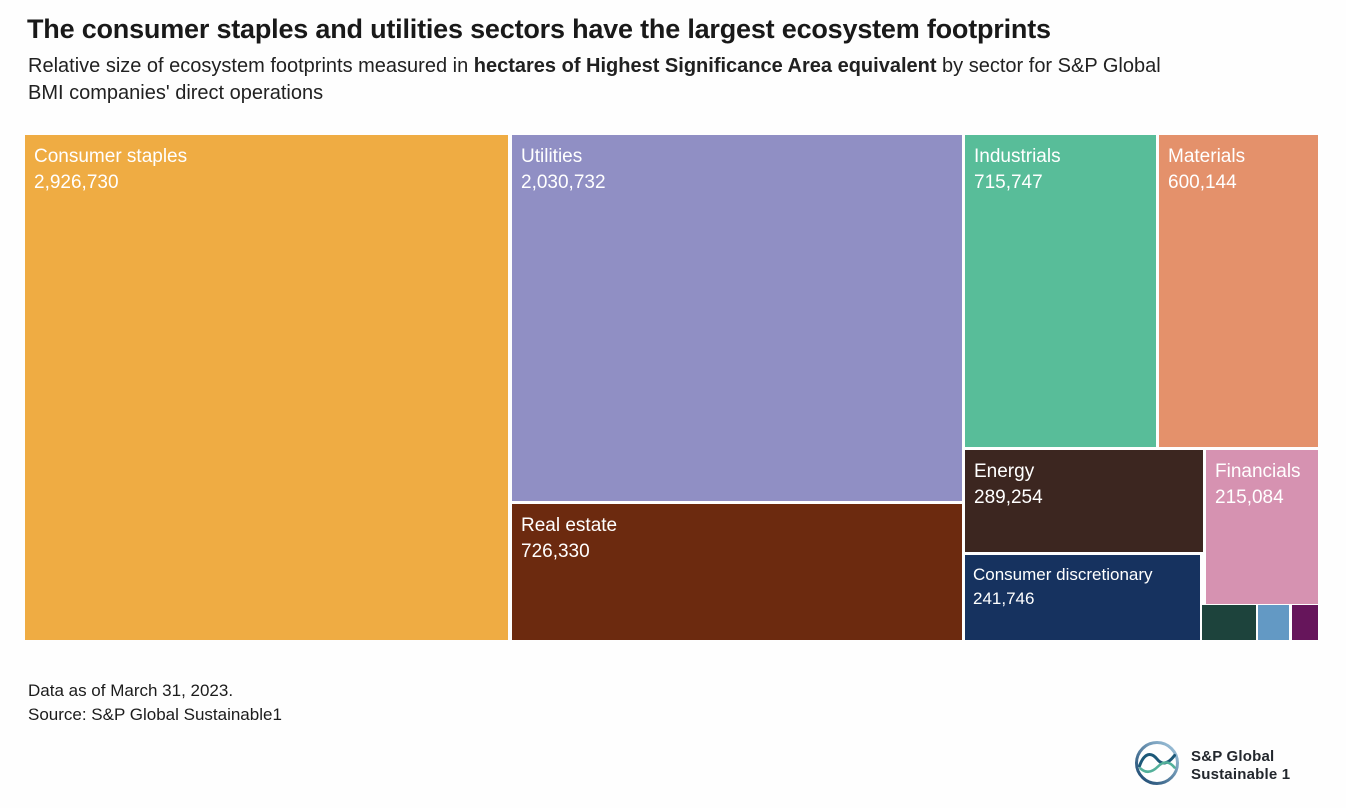 This screenshot has height=808, width=1346. Describe the element at coordinates (555, 551) in the screenshot. I see `cell-value: 726,330` at that location.